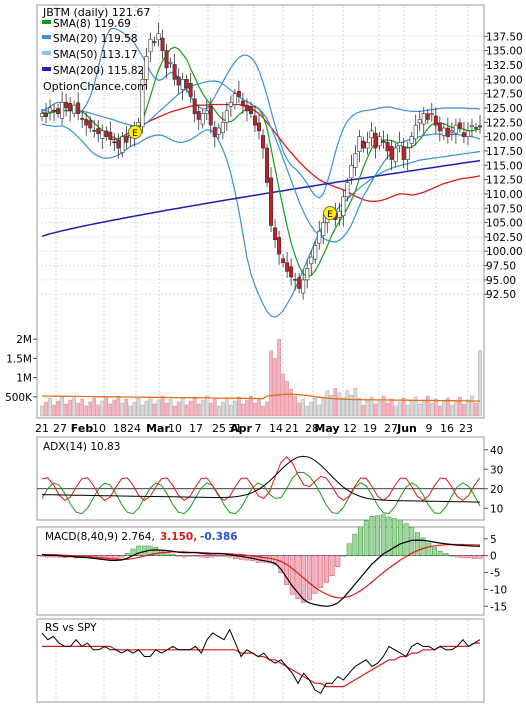 The height and width of the screenshot is (706, 526). What do you see at coordinates (92, 24) in the screenshot?
I see `legend-sma8: SMA(8) 119.69` at bounding box center [92, 24].